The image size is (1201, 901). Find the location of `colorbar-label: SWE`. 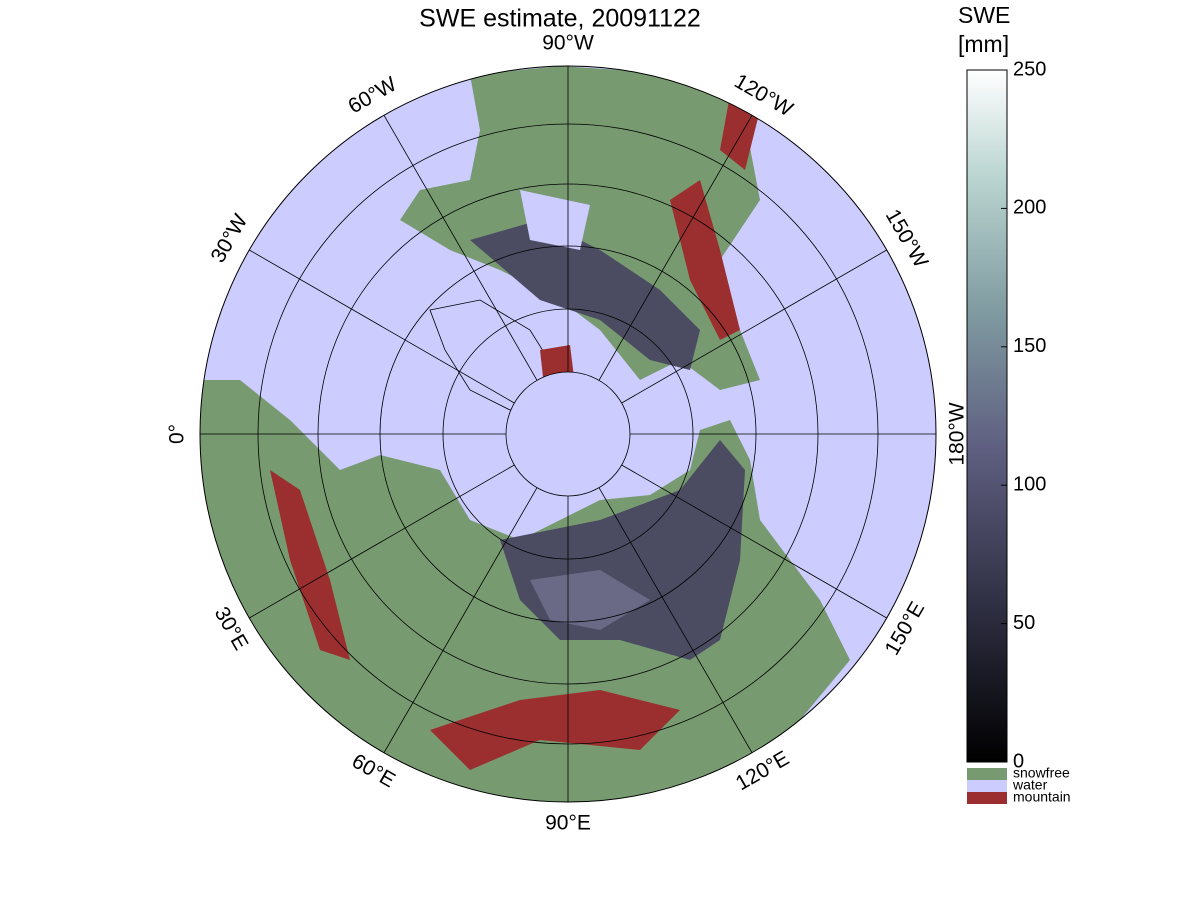

colorbar-label: SWE is located at coordinates (984, 15).